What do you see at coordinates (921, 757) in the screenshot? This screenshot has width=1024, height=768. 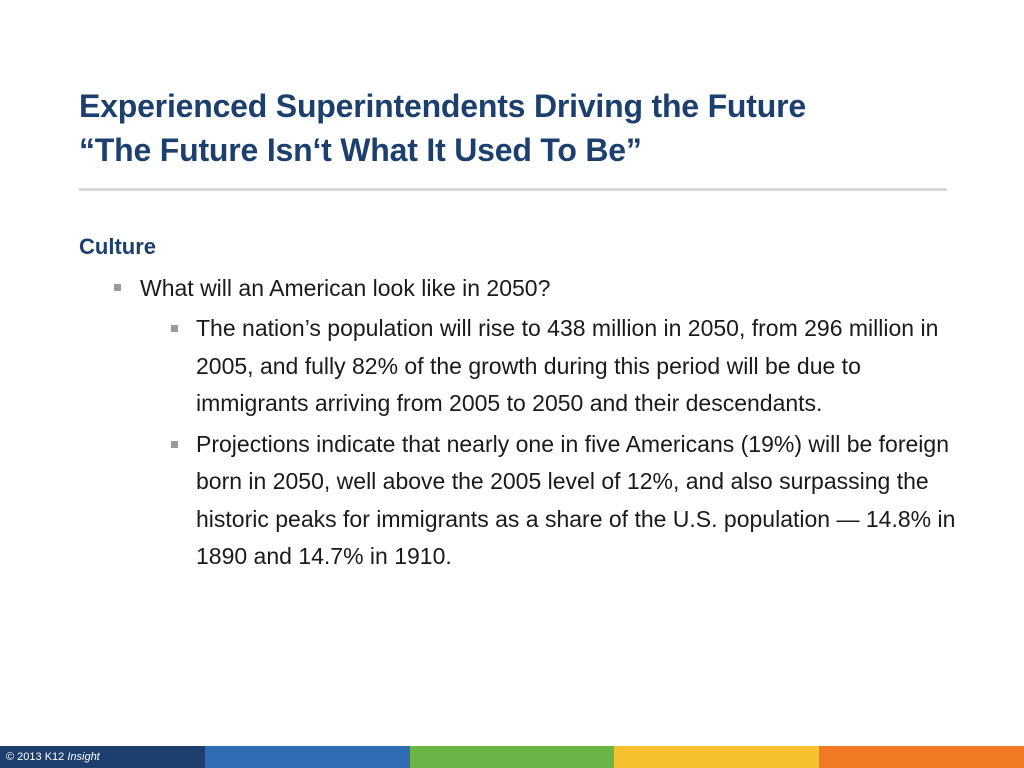 I see `footer-segment-orange` at bounding box center [921, 757].